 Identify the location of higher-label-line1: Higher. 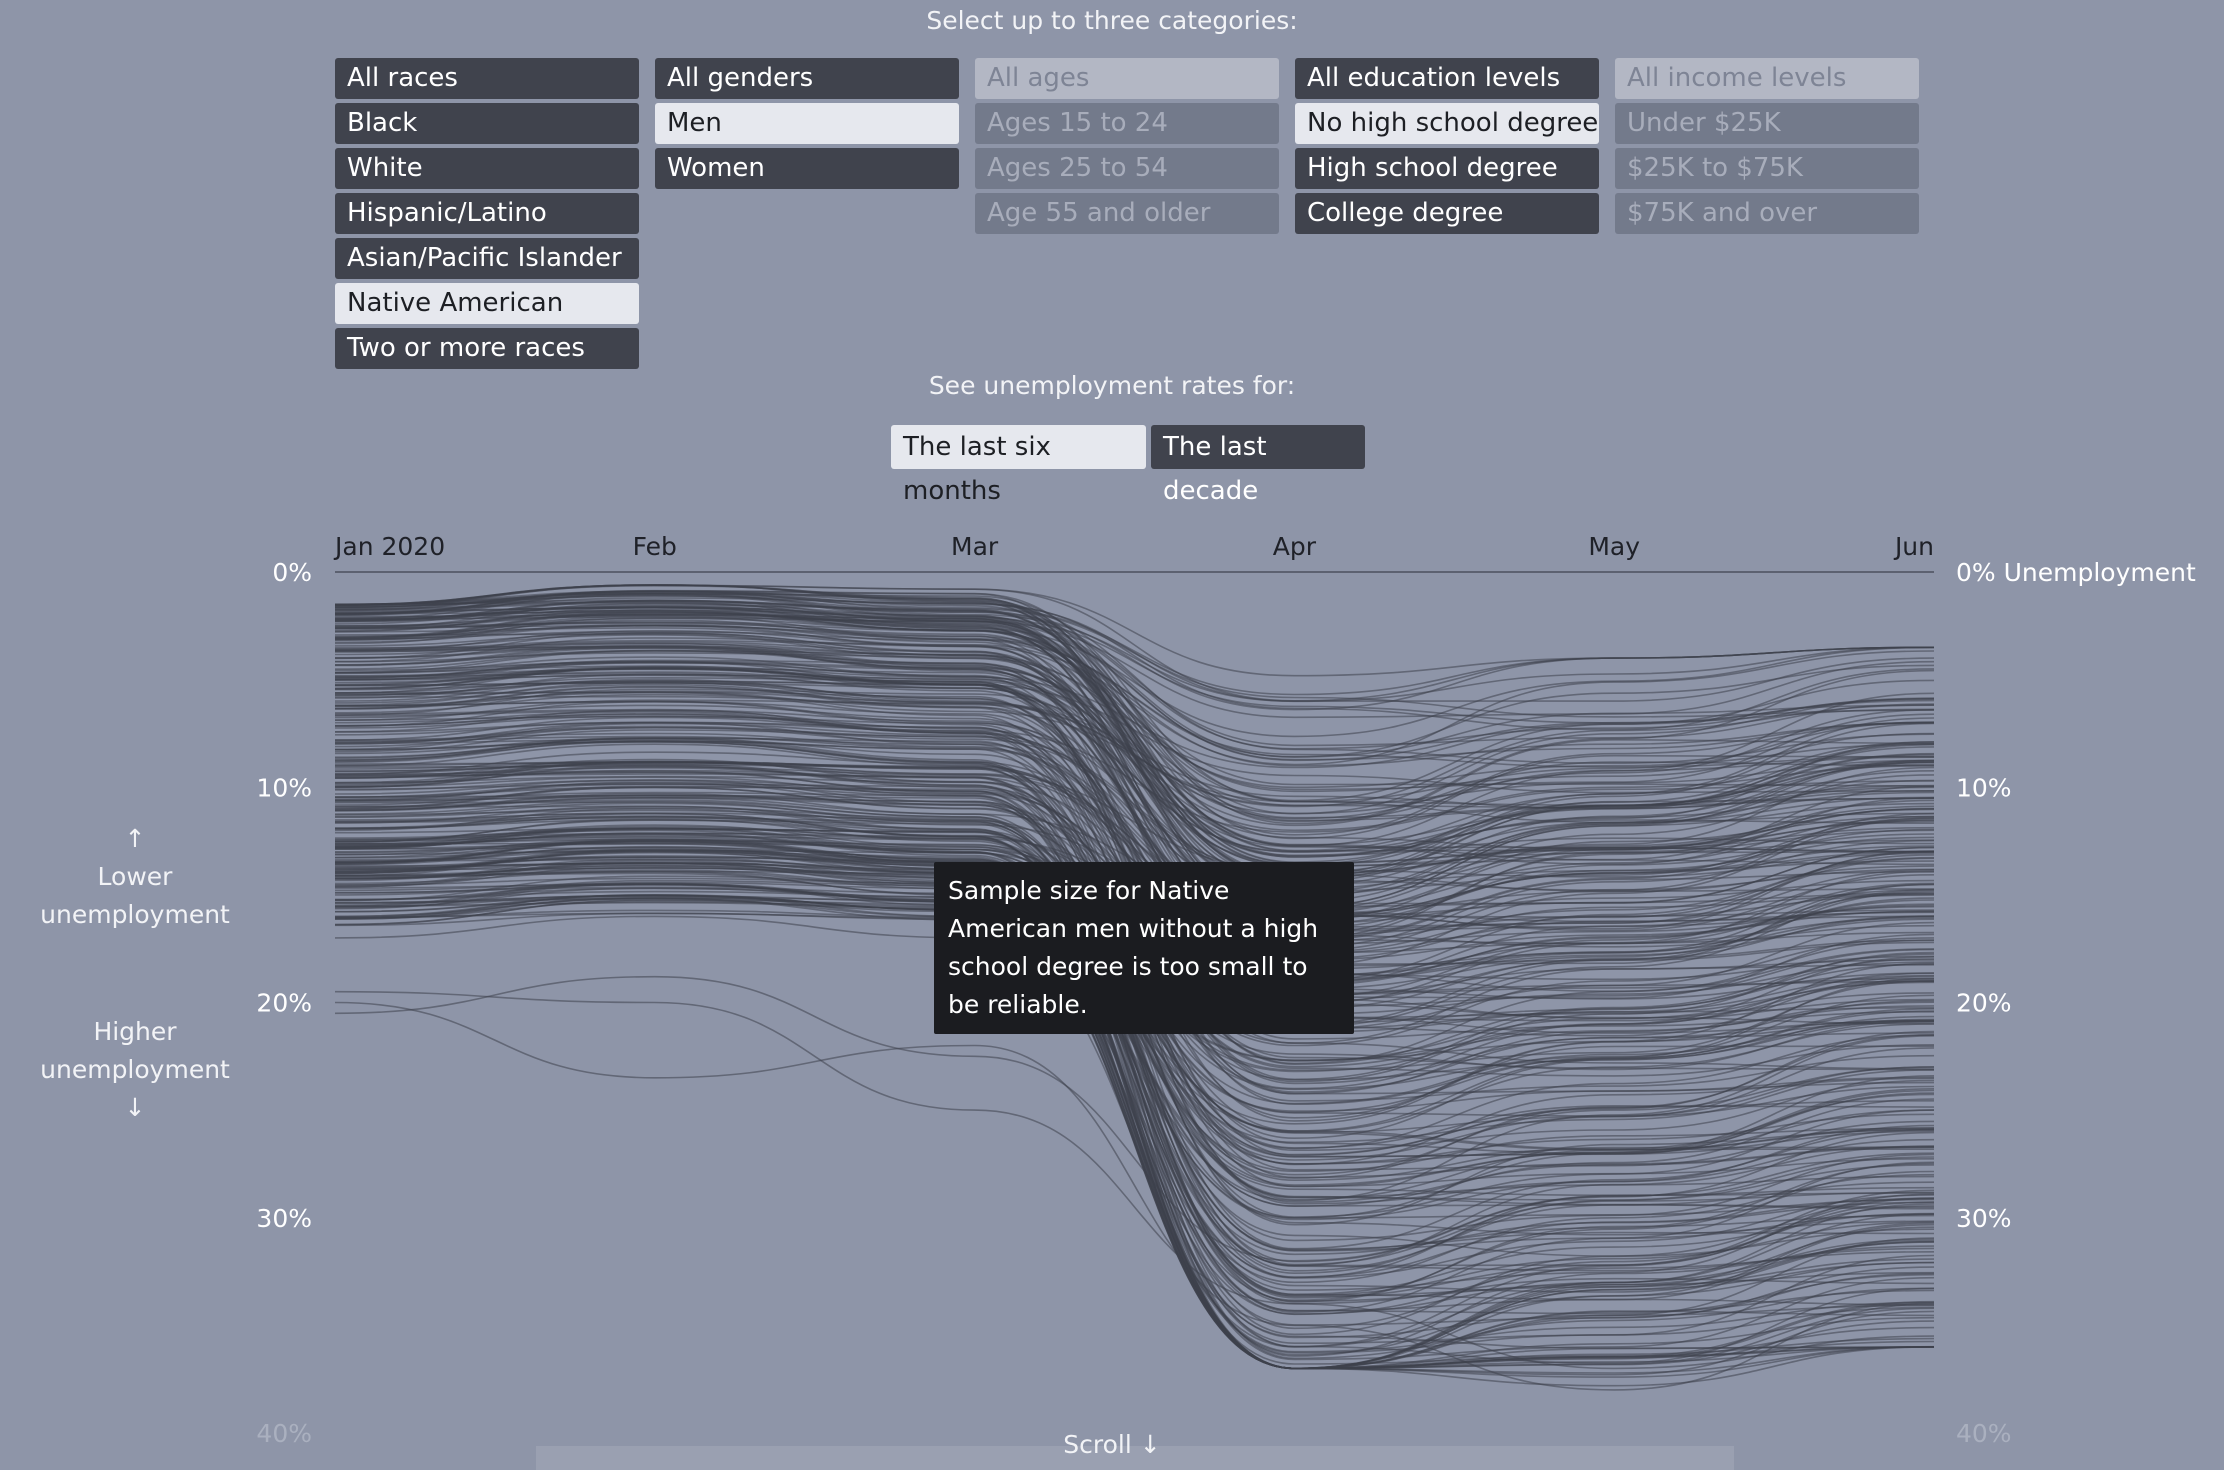
(135, 1031).